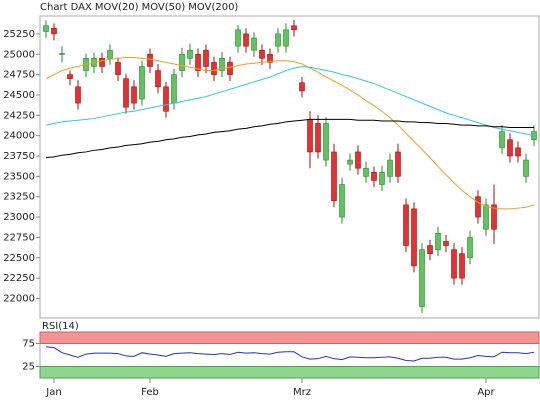 The width and height of the screenshot is (540, 400). I want to click on legend-entry: MOV(50), so click(164, 7).